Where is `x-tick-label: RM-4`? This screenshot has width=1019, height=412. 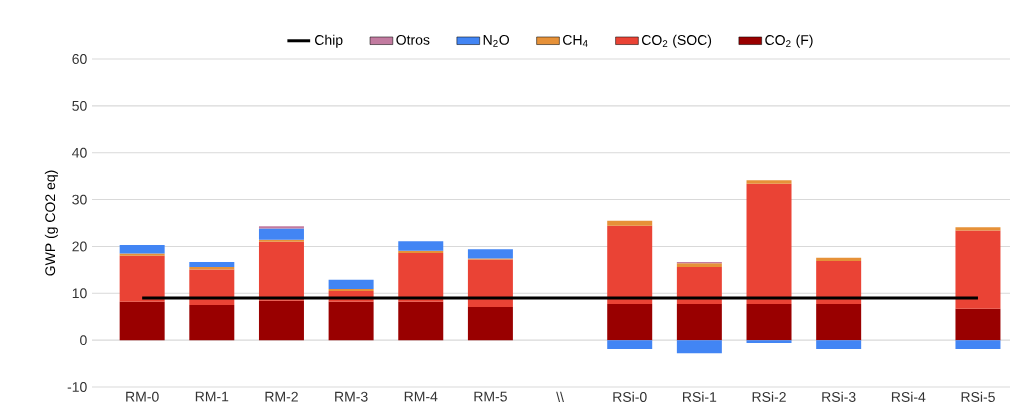 x-tick-label: RM-4 is located at coordinates (421, 396).